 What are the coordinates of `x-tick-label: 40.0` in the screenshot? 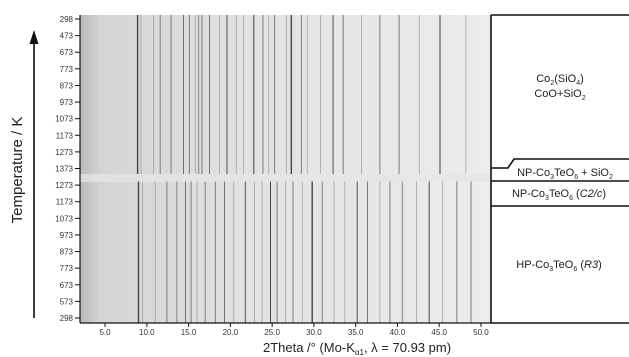 It's located at (398, 332).